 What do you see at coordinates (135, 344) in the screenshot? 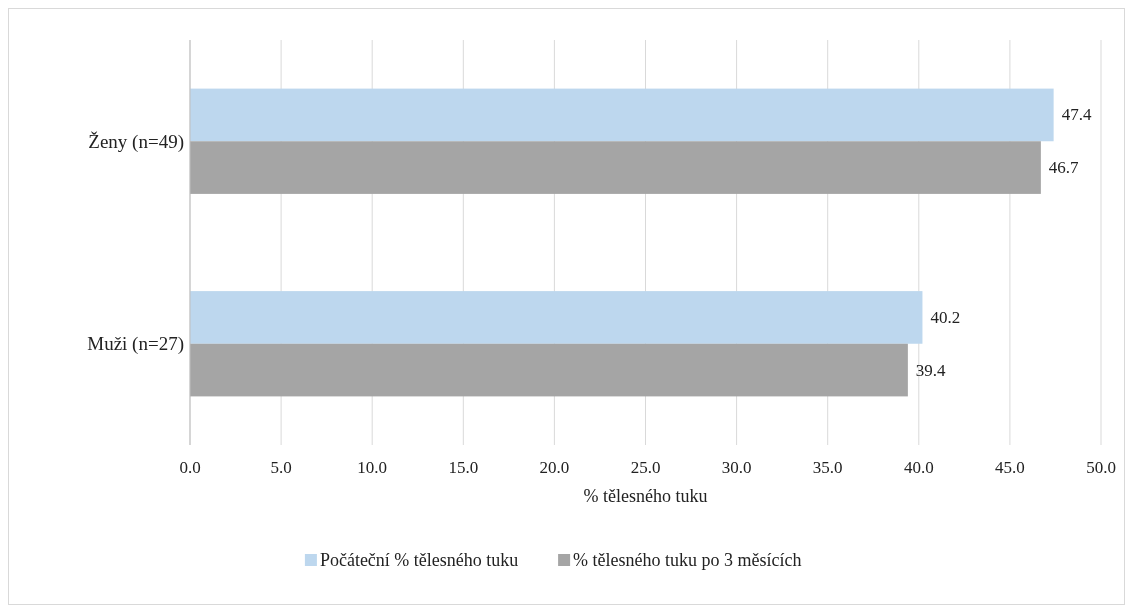
I see `y-tick-label: Muži (n=27)` at bounding box center [135, 344].